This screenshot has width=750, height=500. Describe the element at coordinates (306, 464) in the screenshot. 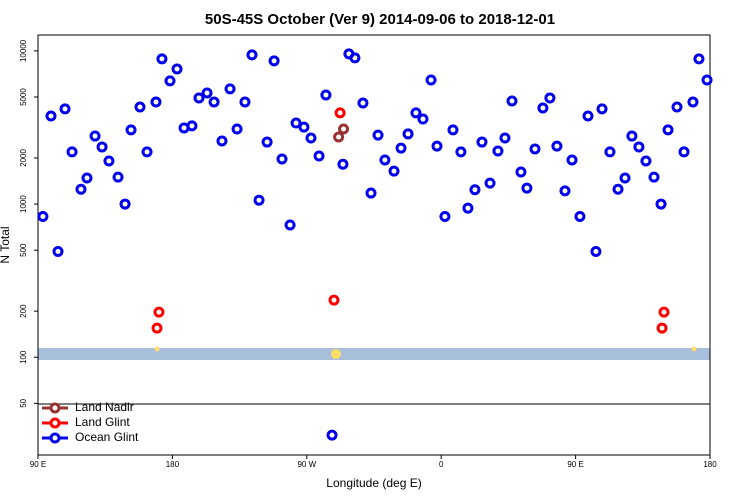

I see `x-tick-label: 90 W` at that location.